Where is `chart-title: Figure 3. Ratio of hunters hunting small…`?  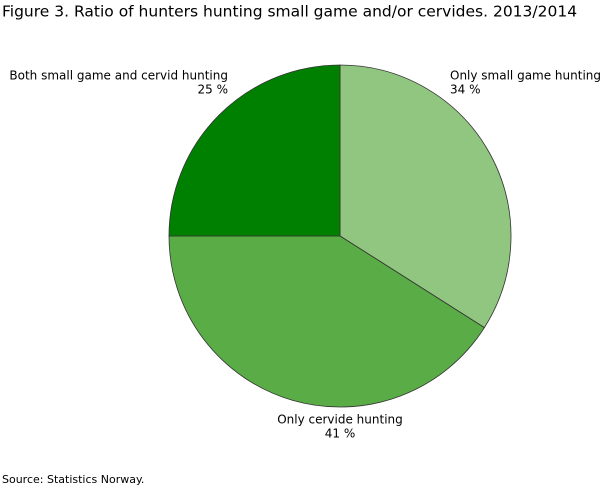
chart-title: Figure 3. Ratio of hunters hunting small… is located at coordinates (289, 12).